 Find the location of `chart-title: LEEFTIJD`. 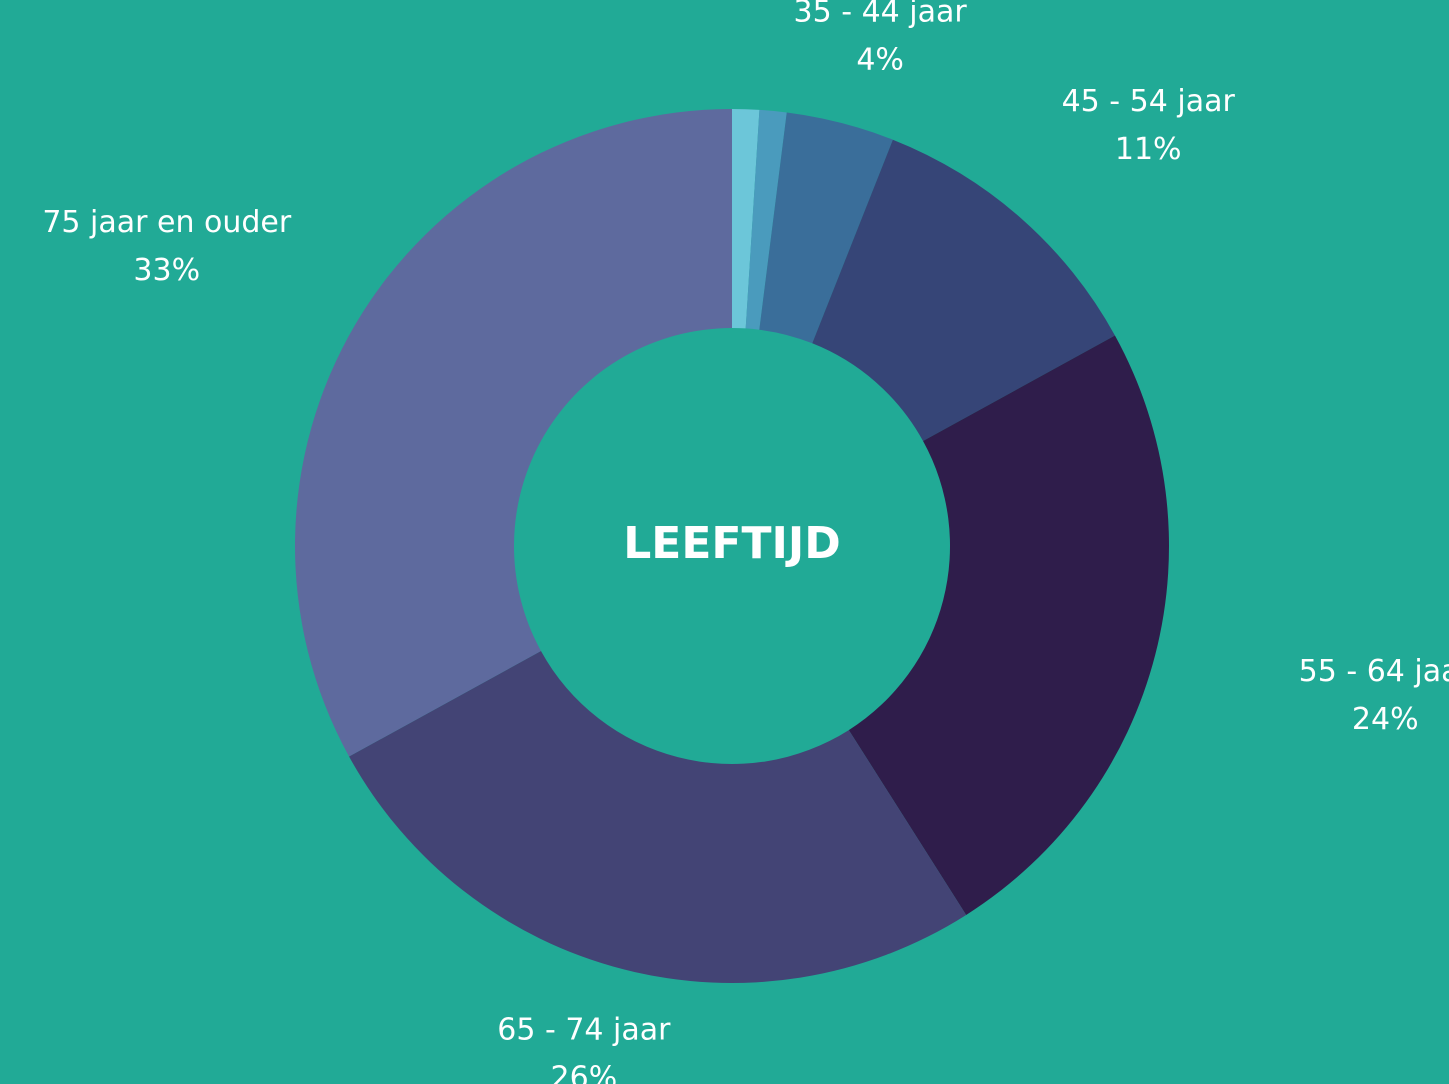

chart-title: LEEFTIJD is located at coordinates (732, 543).